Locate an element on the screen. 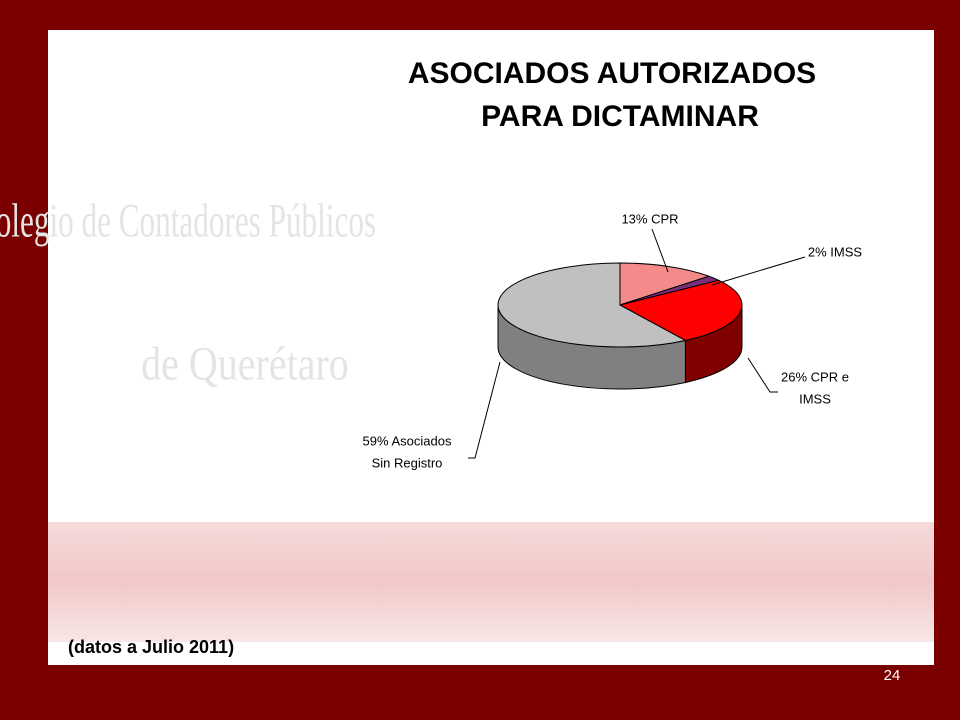 Image resolution: width=960 pixels, height=725 pixels. data-label: Sin Registro is located at coordinates (407, 462).